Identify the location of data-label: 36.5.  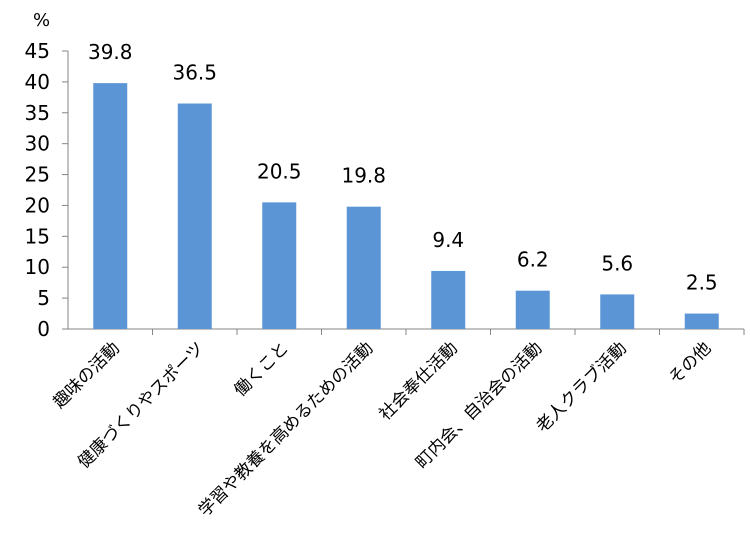
(194, 73).